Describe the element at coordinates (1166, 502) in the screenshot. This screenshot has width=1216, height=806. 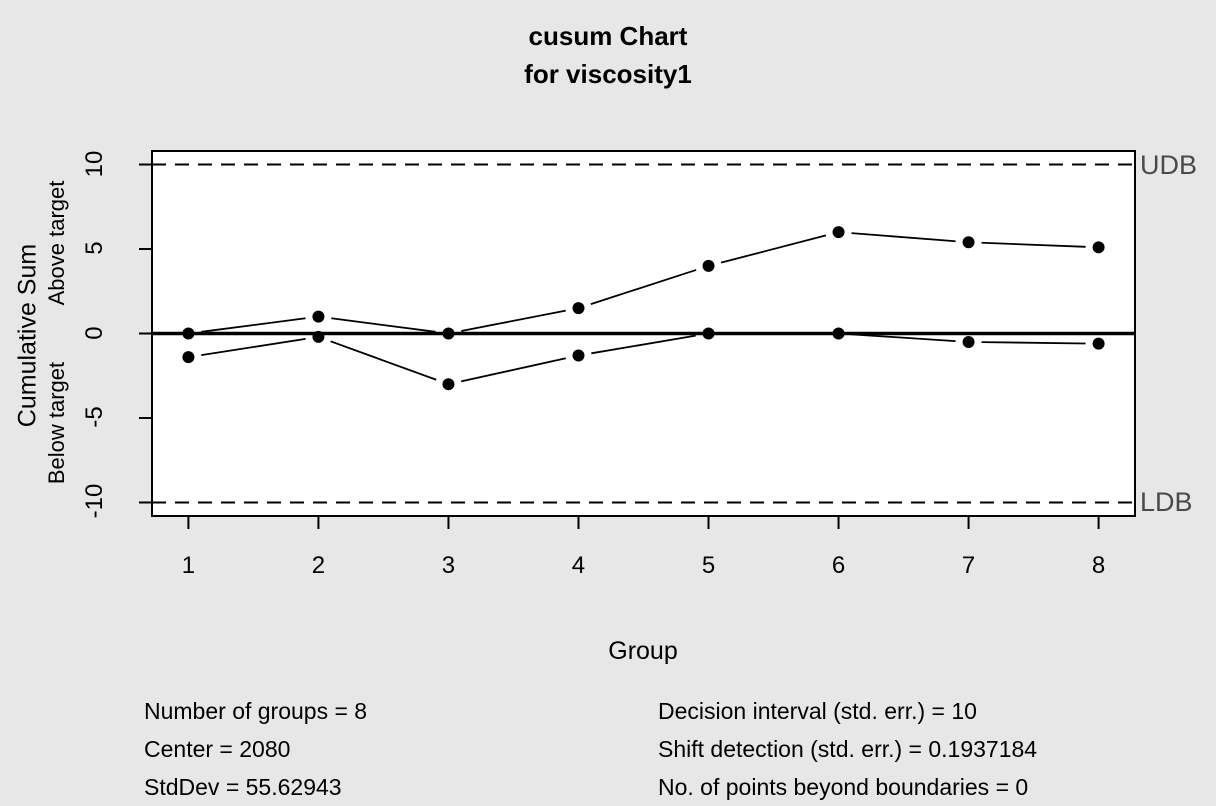
I see `lower-boundary-label: LDB` at that location.